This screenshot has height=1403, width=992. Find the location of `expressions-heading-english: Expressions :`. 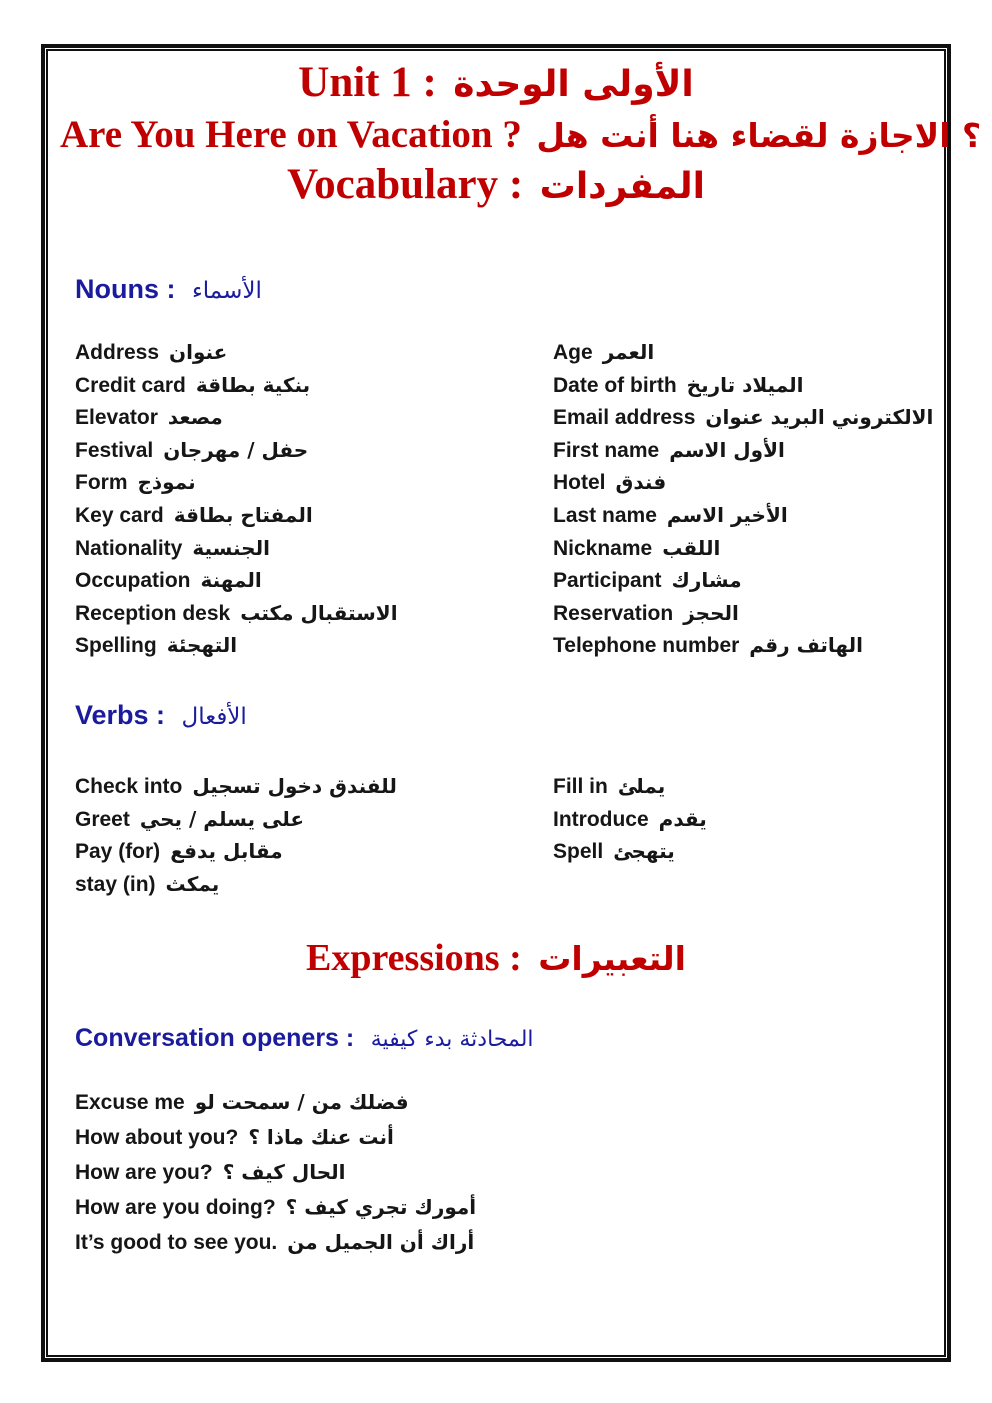

expressions-heading-english: Expressions : is located at coordinates (414, 958).